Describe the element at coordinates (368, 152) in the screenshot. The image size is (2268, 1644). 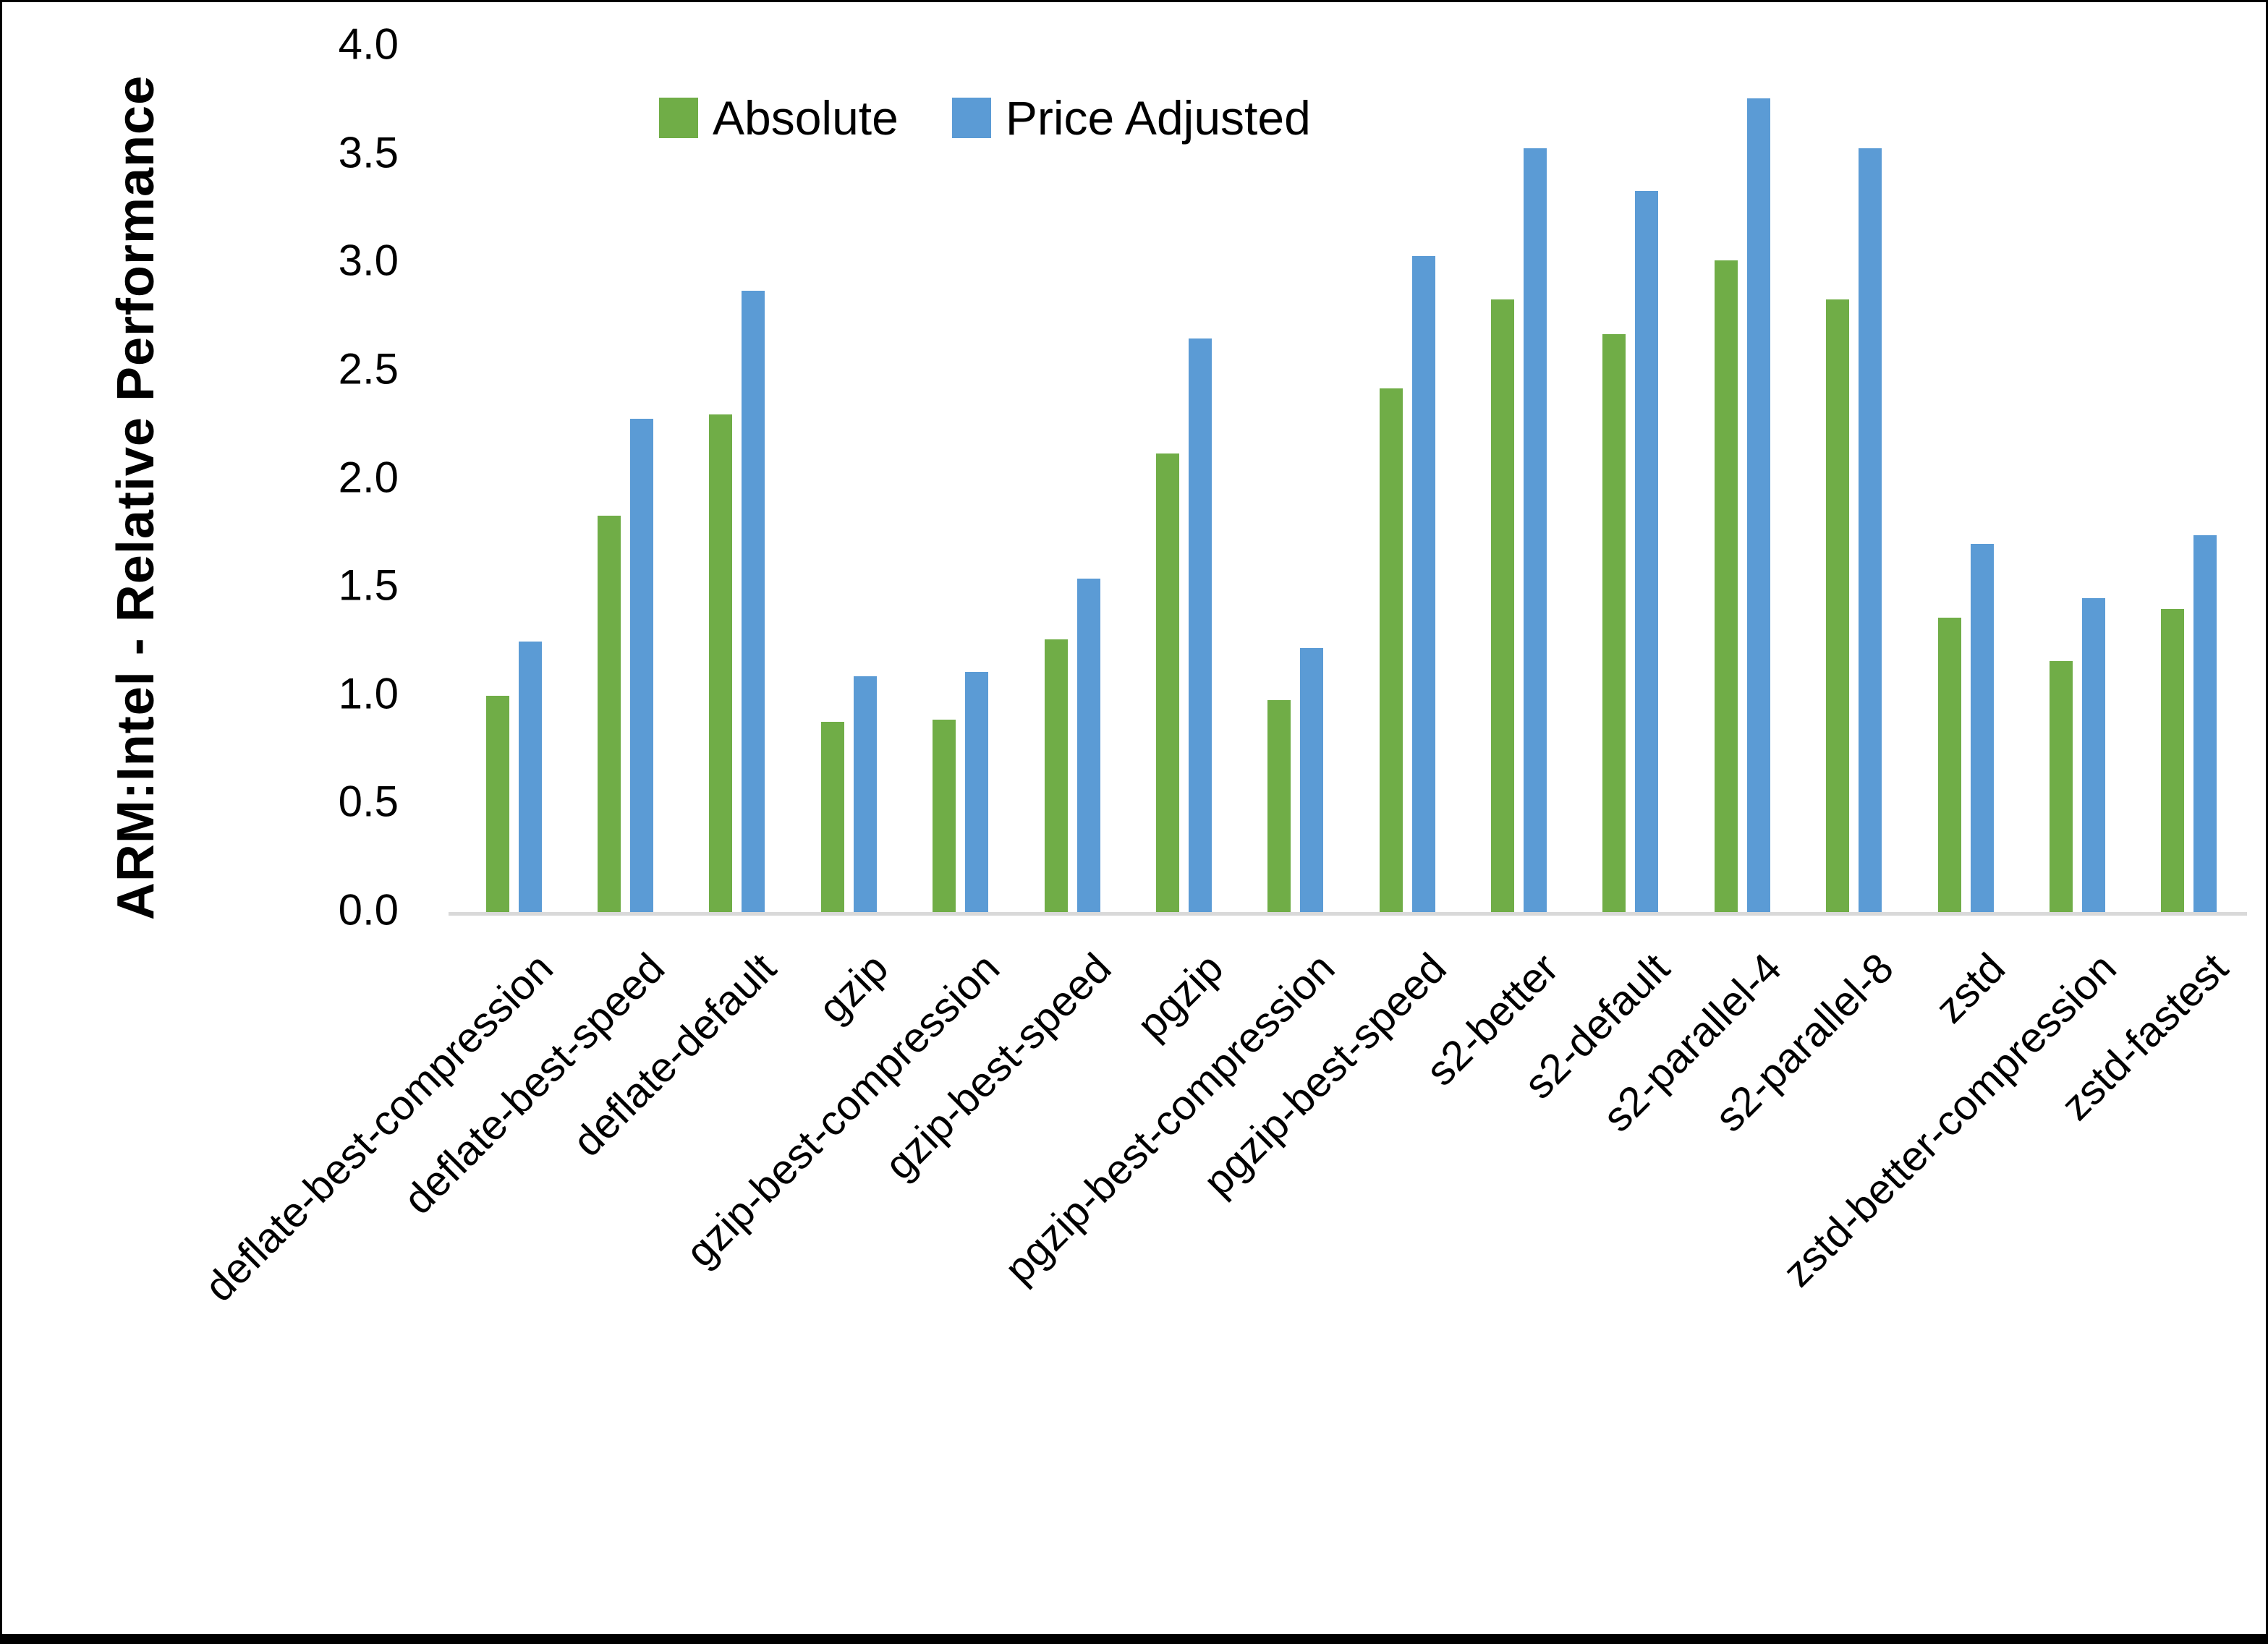
I see `y-tick-label: 3.5` at that location.